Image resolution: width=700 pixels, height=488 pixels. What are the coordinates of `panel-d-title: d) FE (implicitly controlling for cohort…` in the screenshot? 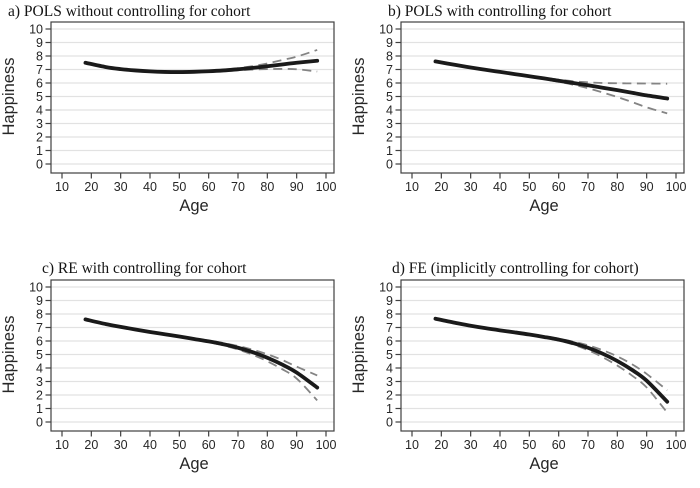 It's located at (515, 268).